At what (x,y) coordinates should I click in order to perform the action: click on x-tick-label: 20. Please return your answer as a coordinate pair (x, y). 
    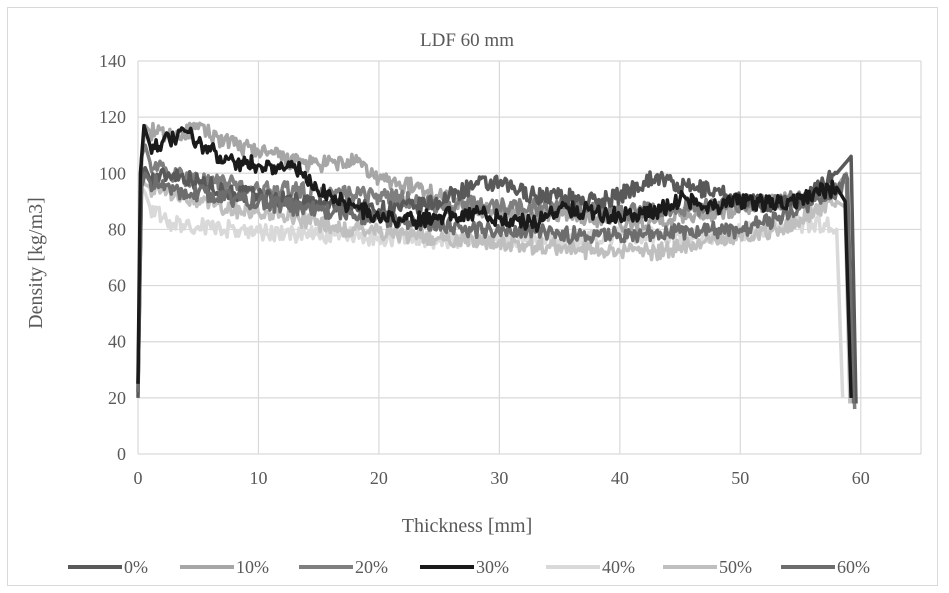
    Looking at the image, I should click on (379, 478).